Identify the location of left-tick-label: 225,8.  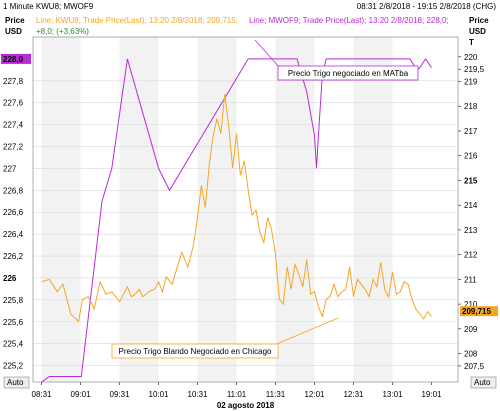
(13, 300).